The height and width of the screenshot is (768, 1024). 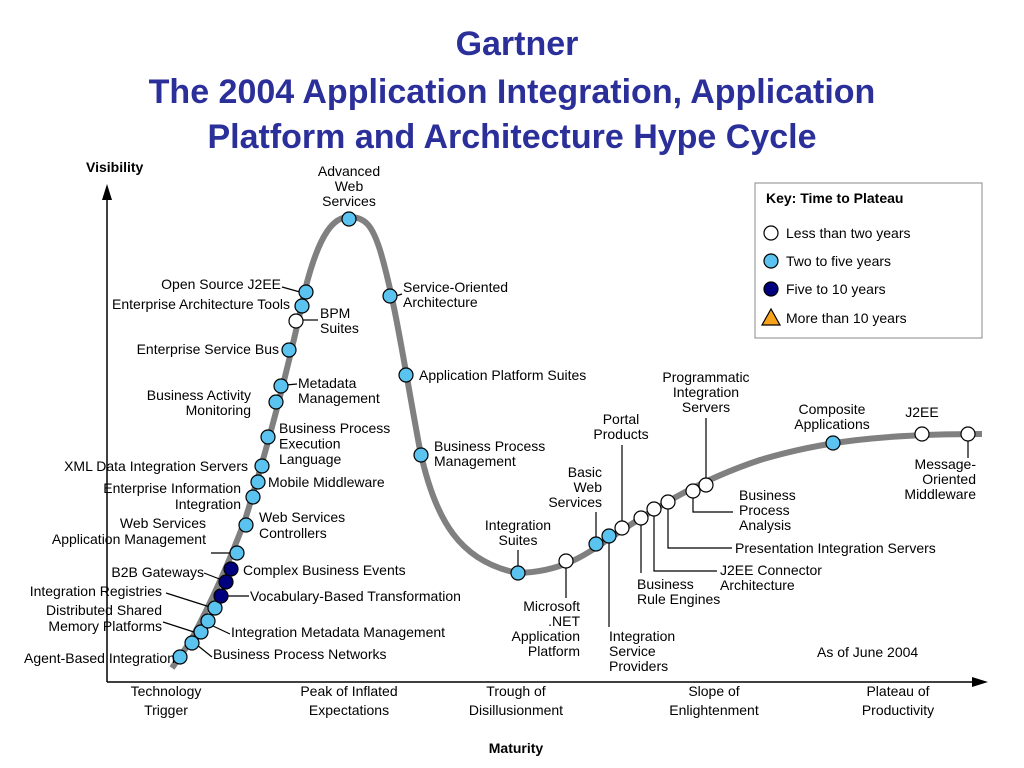 I want to click on label-agent-based-integration: Agent-Based Integration, so click(x=99, y=658).